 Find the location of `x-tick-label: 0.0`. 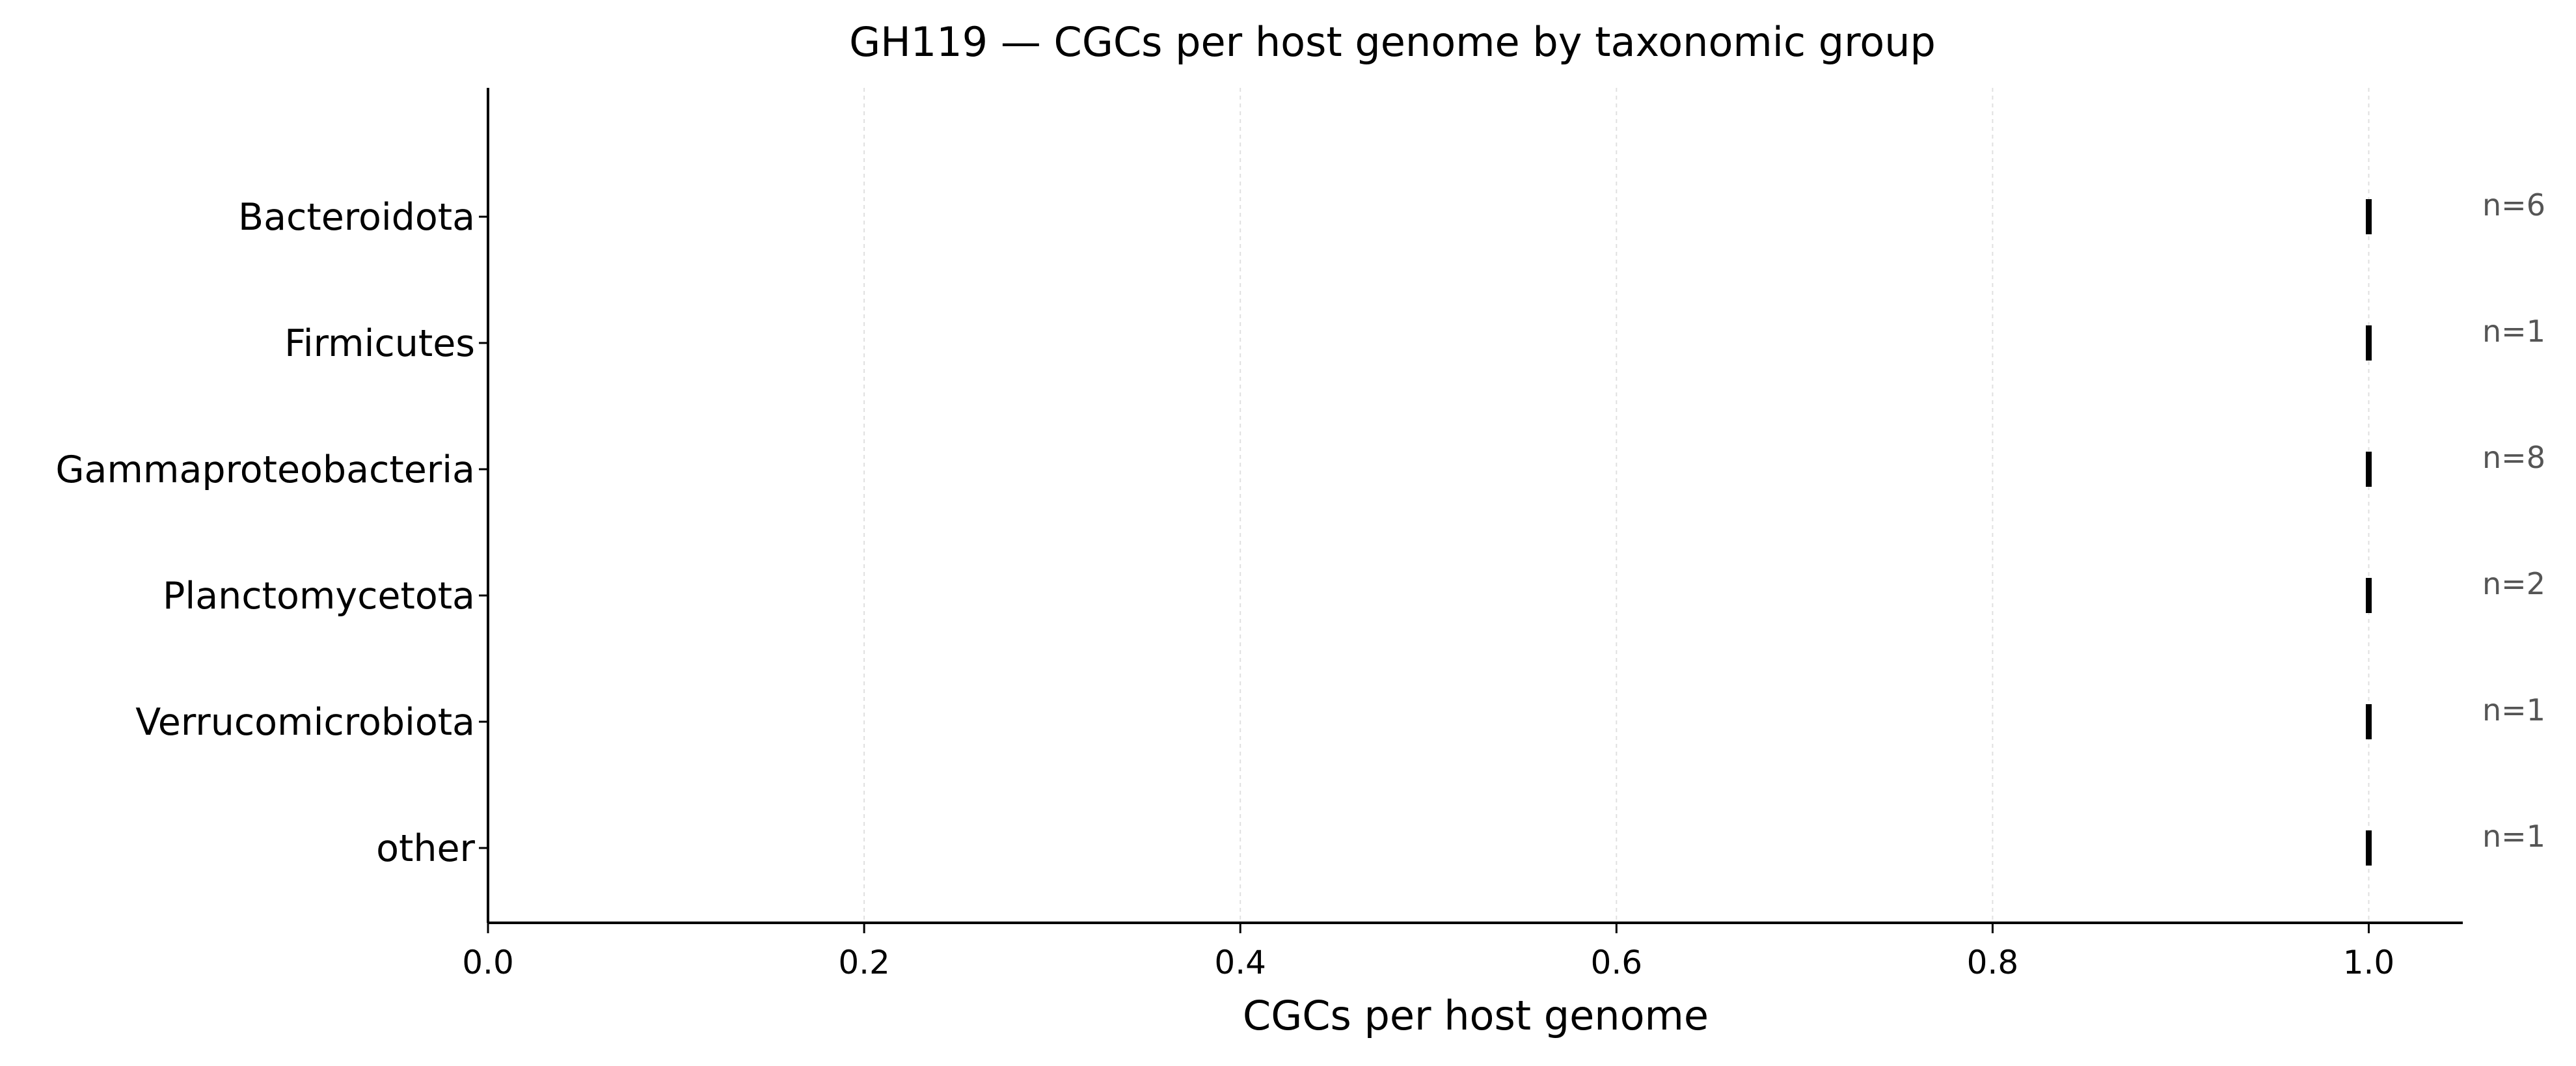

x-tick-label: 0.0 is located at coordinates (488, 962).